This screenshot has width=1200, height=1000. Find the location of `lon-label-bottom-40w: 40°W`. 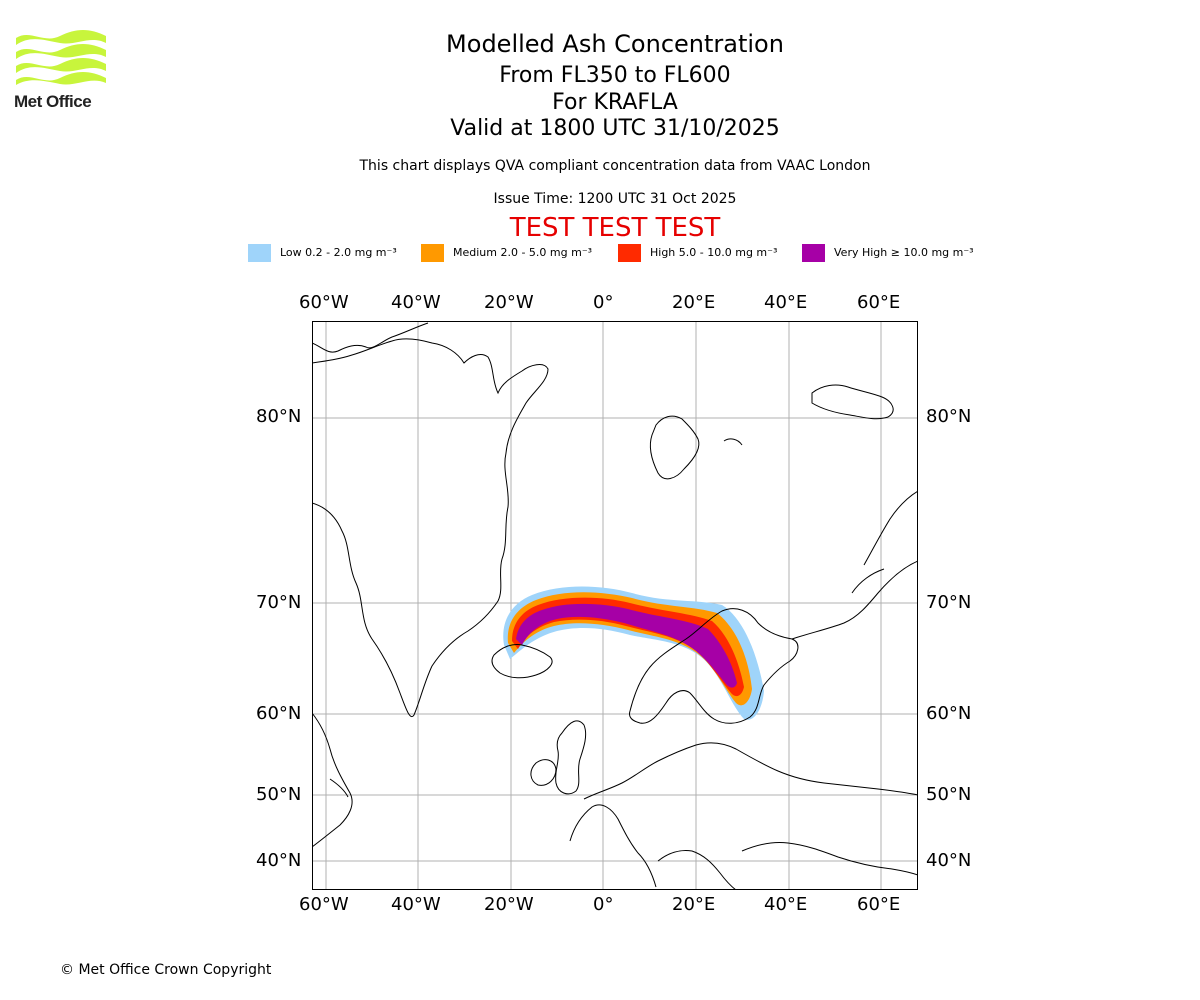

lon-label-bottom-40w: 40°W is located at coordinates (416, 904).